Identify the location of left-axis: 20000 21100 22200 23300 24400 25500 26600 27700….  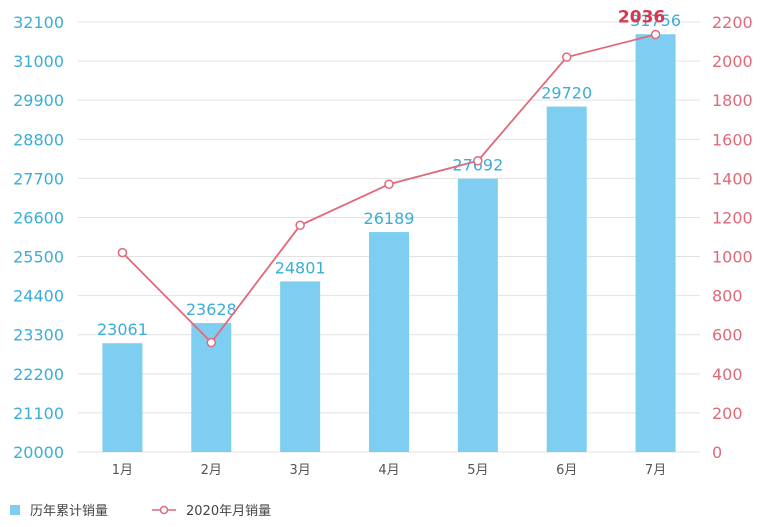
(38, 237).